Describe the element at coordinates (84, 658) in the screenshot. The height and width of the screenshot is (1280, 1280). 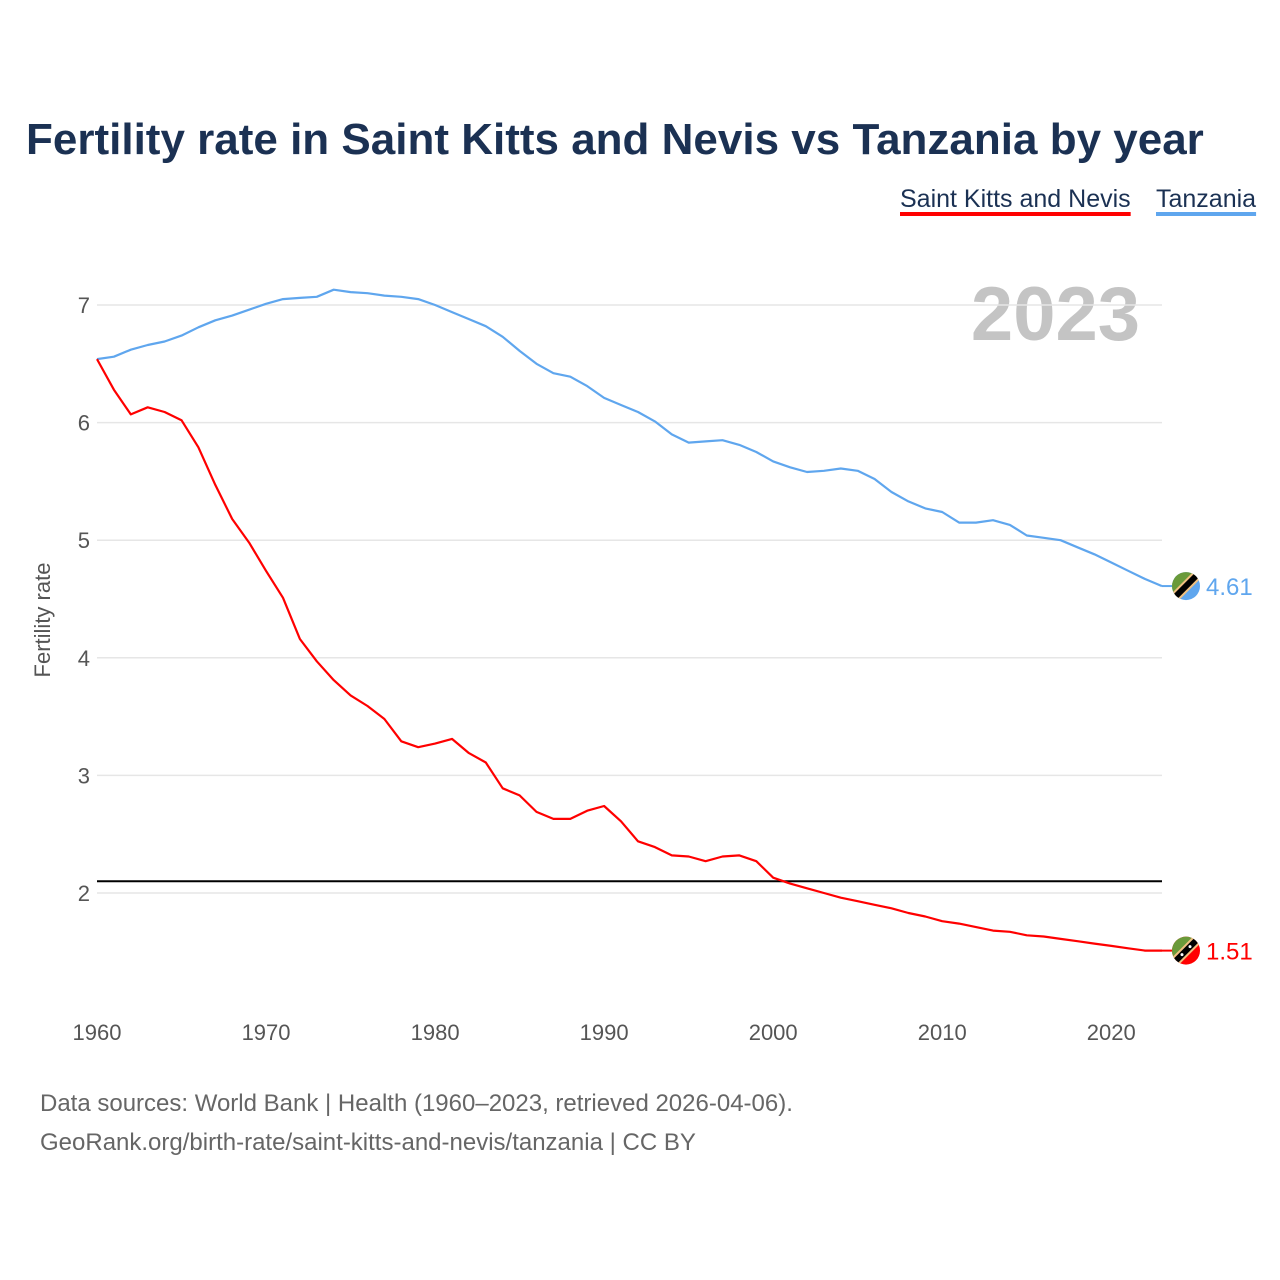
I see `y-tick-label: 4` at that location.